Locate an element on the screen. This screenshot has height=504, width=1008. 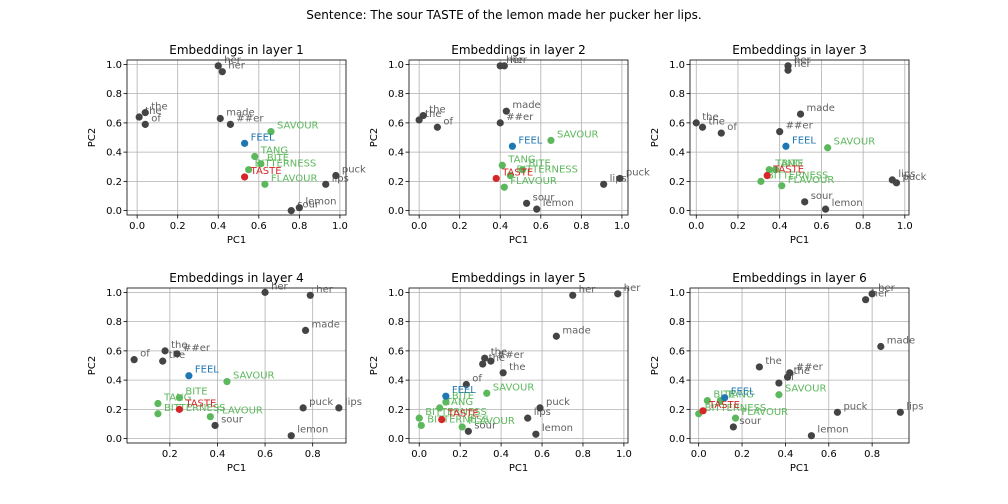
point-er is located at coordinates (491, 361).